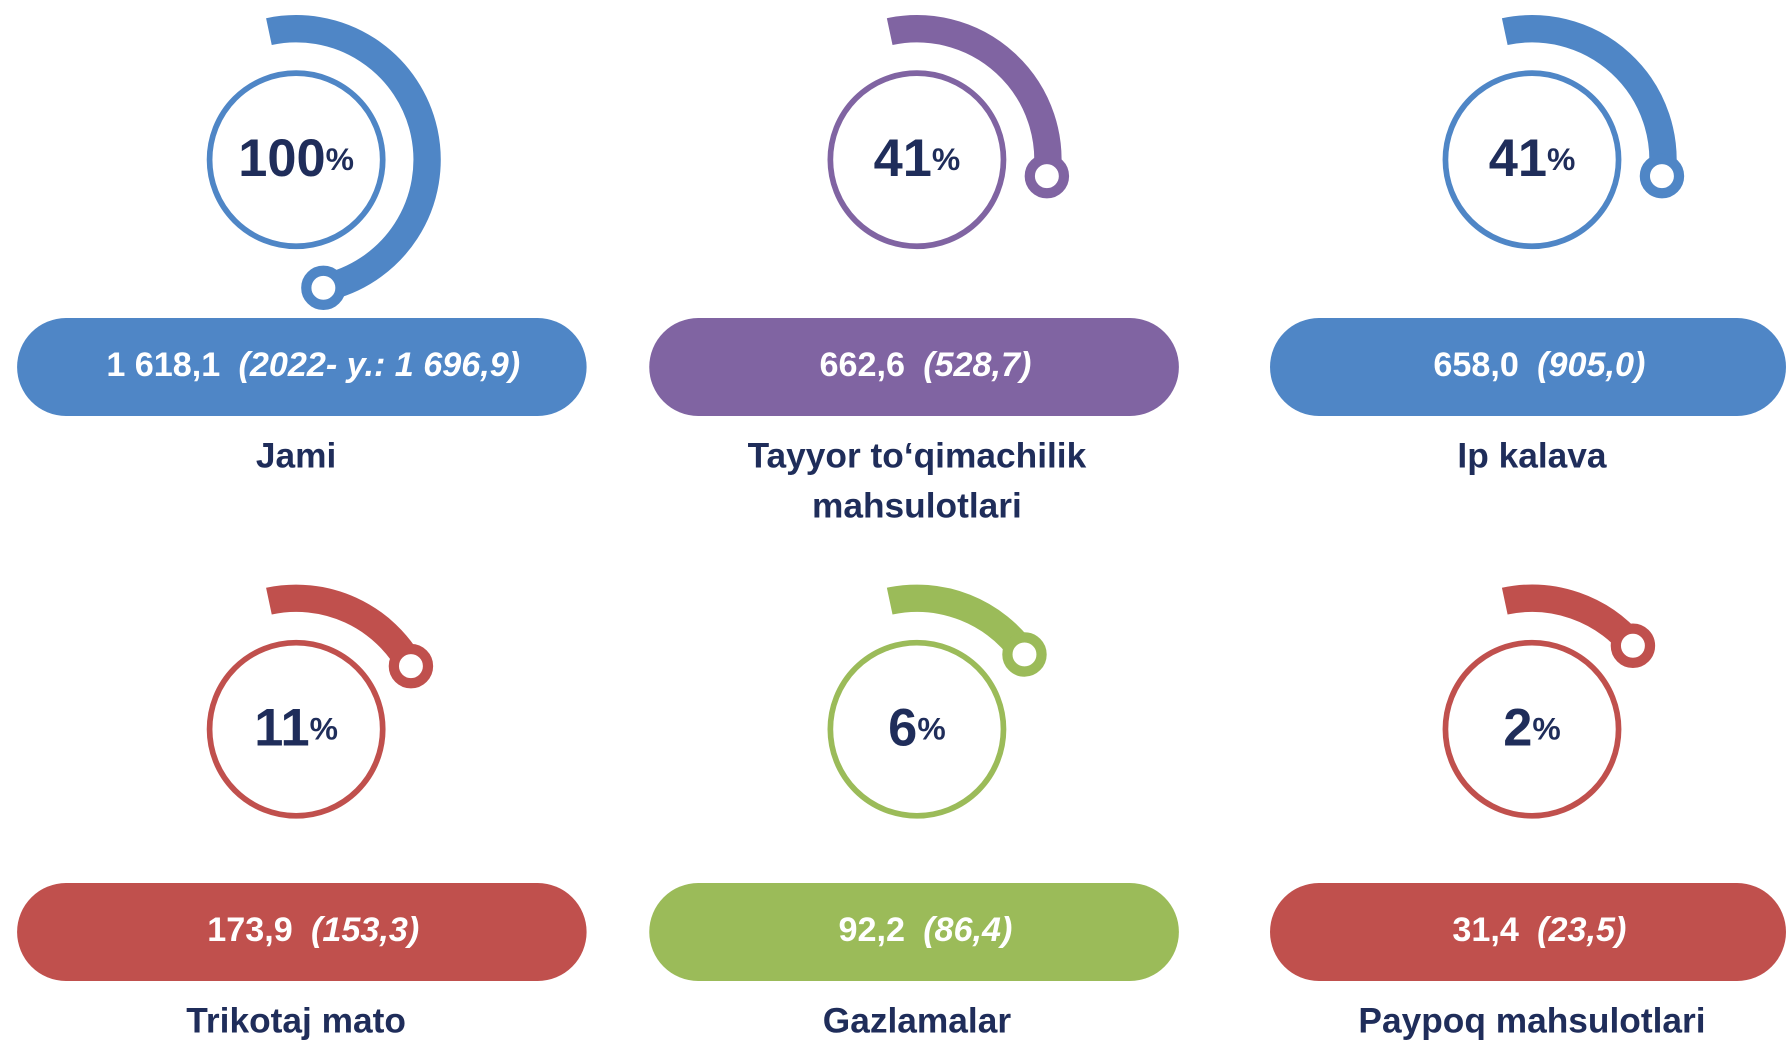  What do you see at coordinates (1517, 728) in the screenshot?
I see `percent-value: 2` at bounding box center [1517, 728].